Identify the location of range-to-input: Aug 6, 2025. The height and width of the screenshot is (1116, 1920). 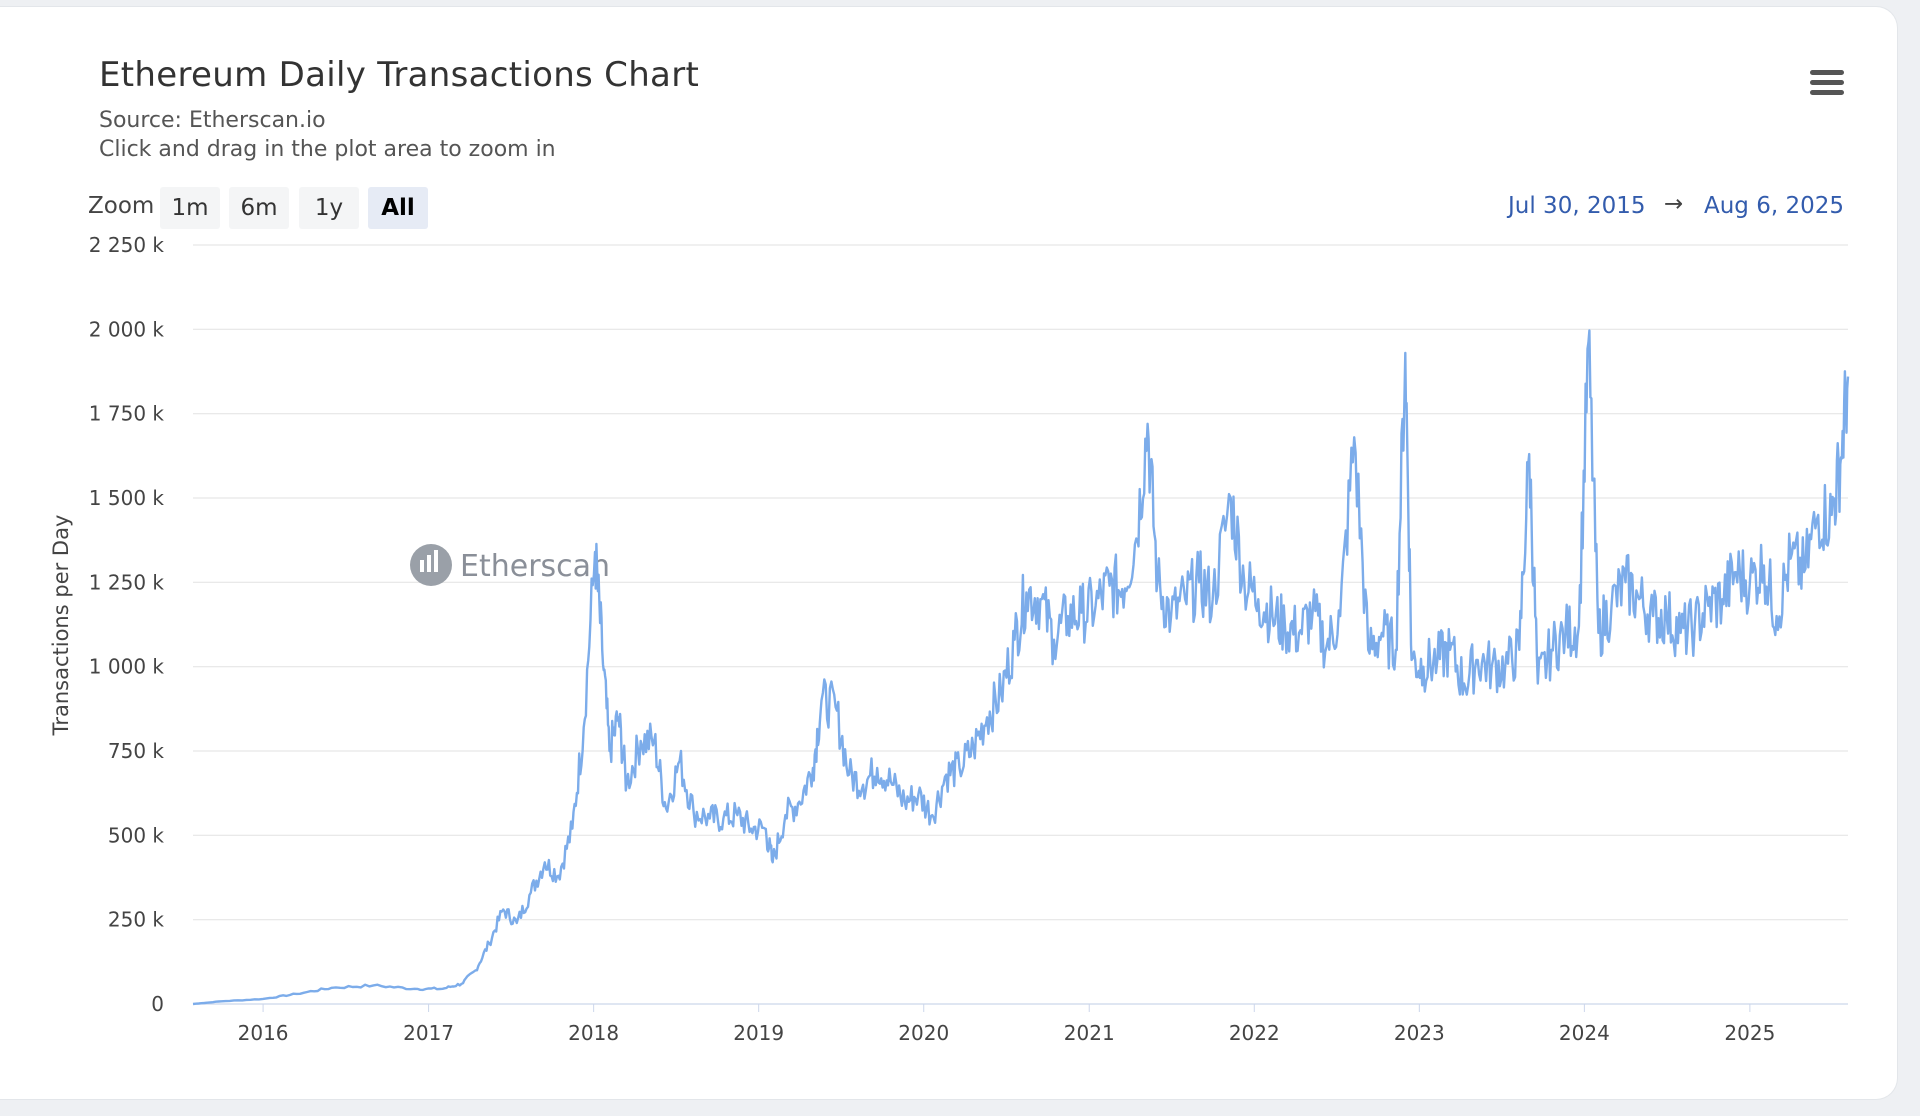
(1774, 206).